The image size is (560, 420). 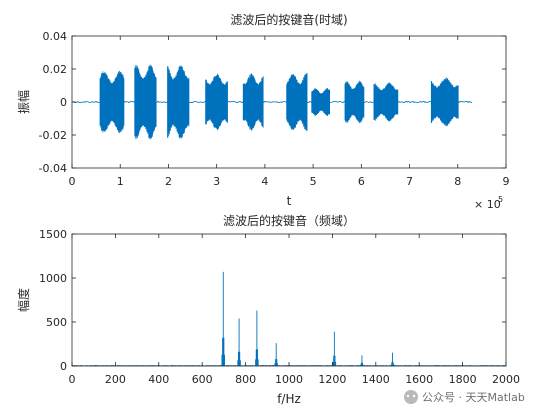 What do you see at coordinates (168, 181) in the screenshot?
I see `time-x-tick-label: 2` at bounding box center [168, 181].